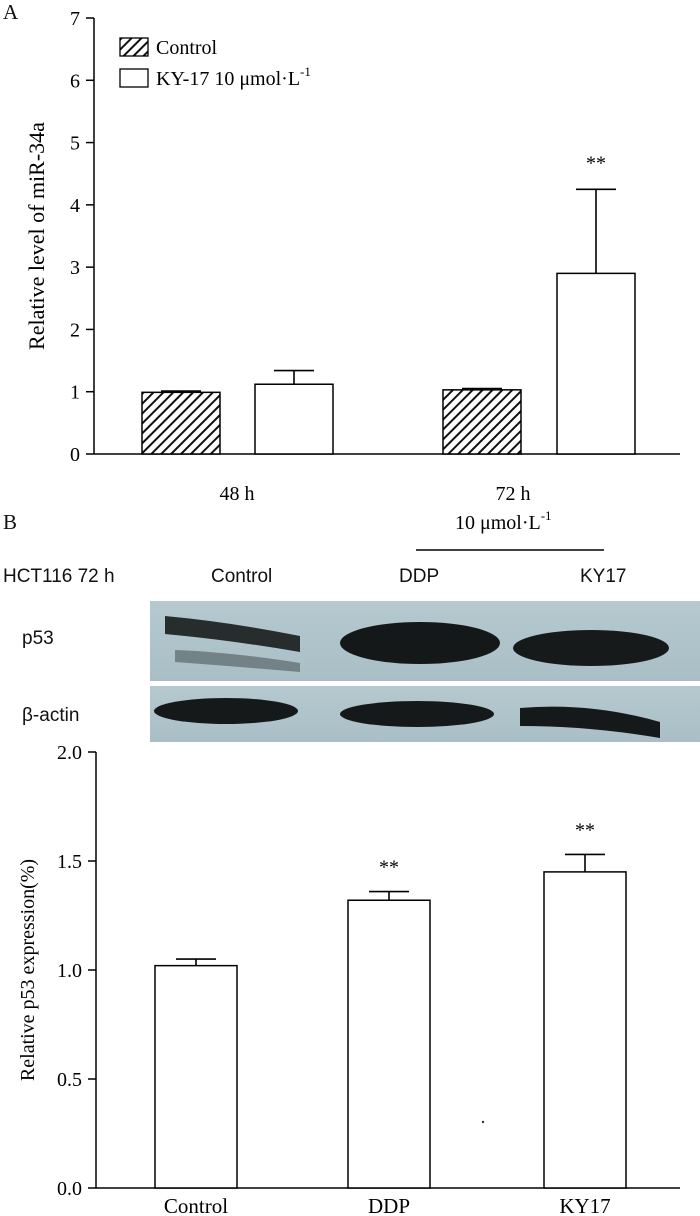  I want to click on western-blot, so click(425, 671).